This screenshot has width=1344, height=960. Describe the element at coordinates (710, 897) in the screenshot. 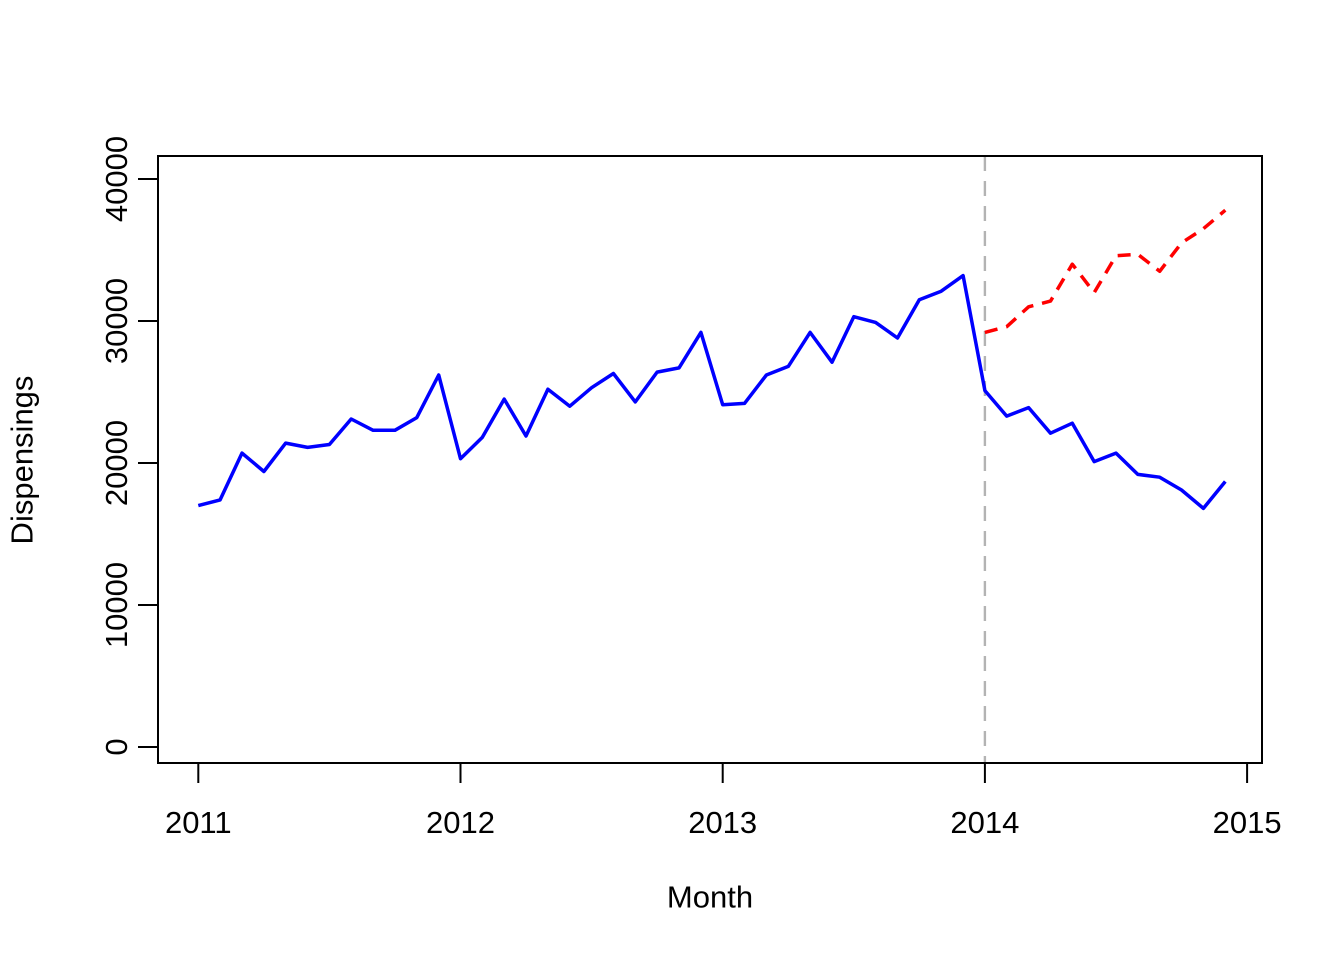

I see `x-axis-title: Month` at that location.